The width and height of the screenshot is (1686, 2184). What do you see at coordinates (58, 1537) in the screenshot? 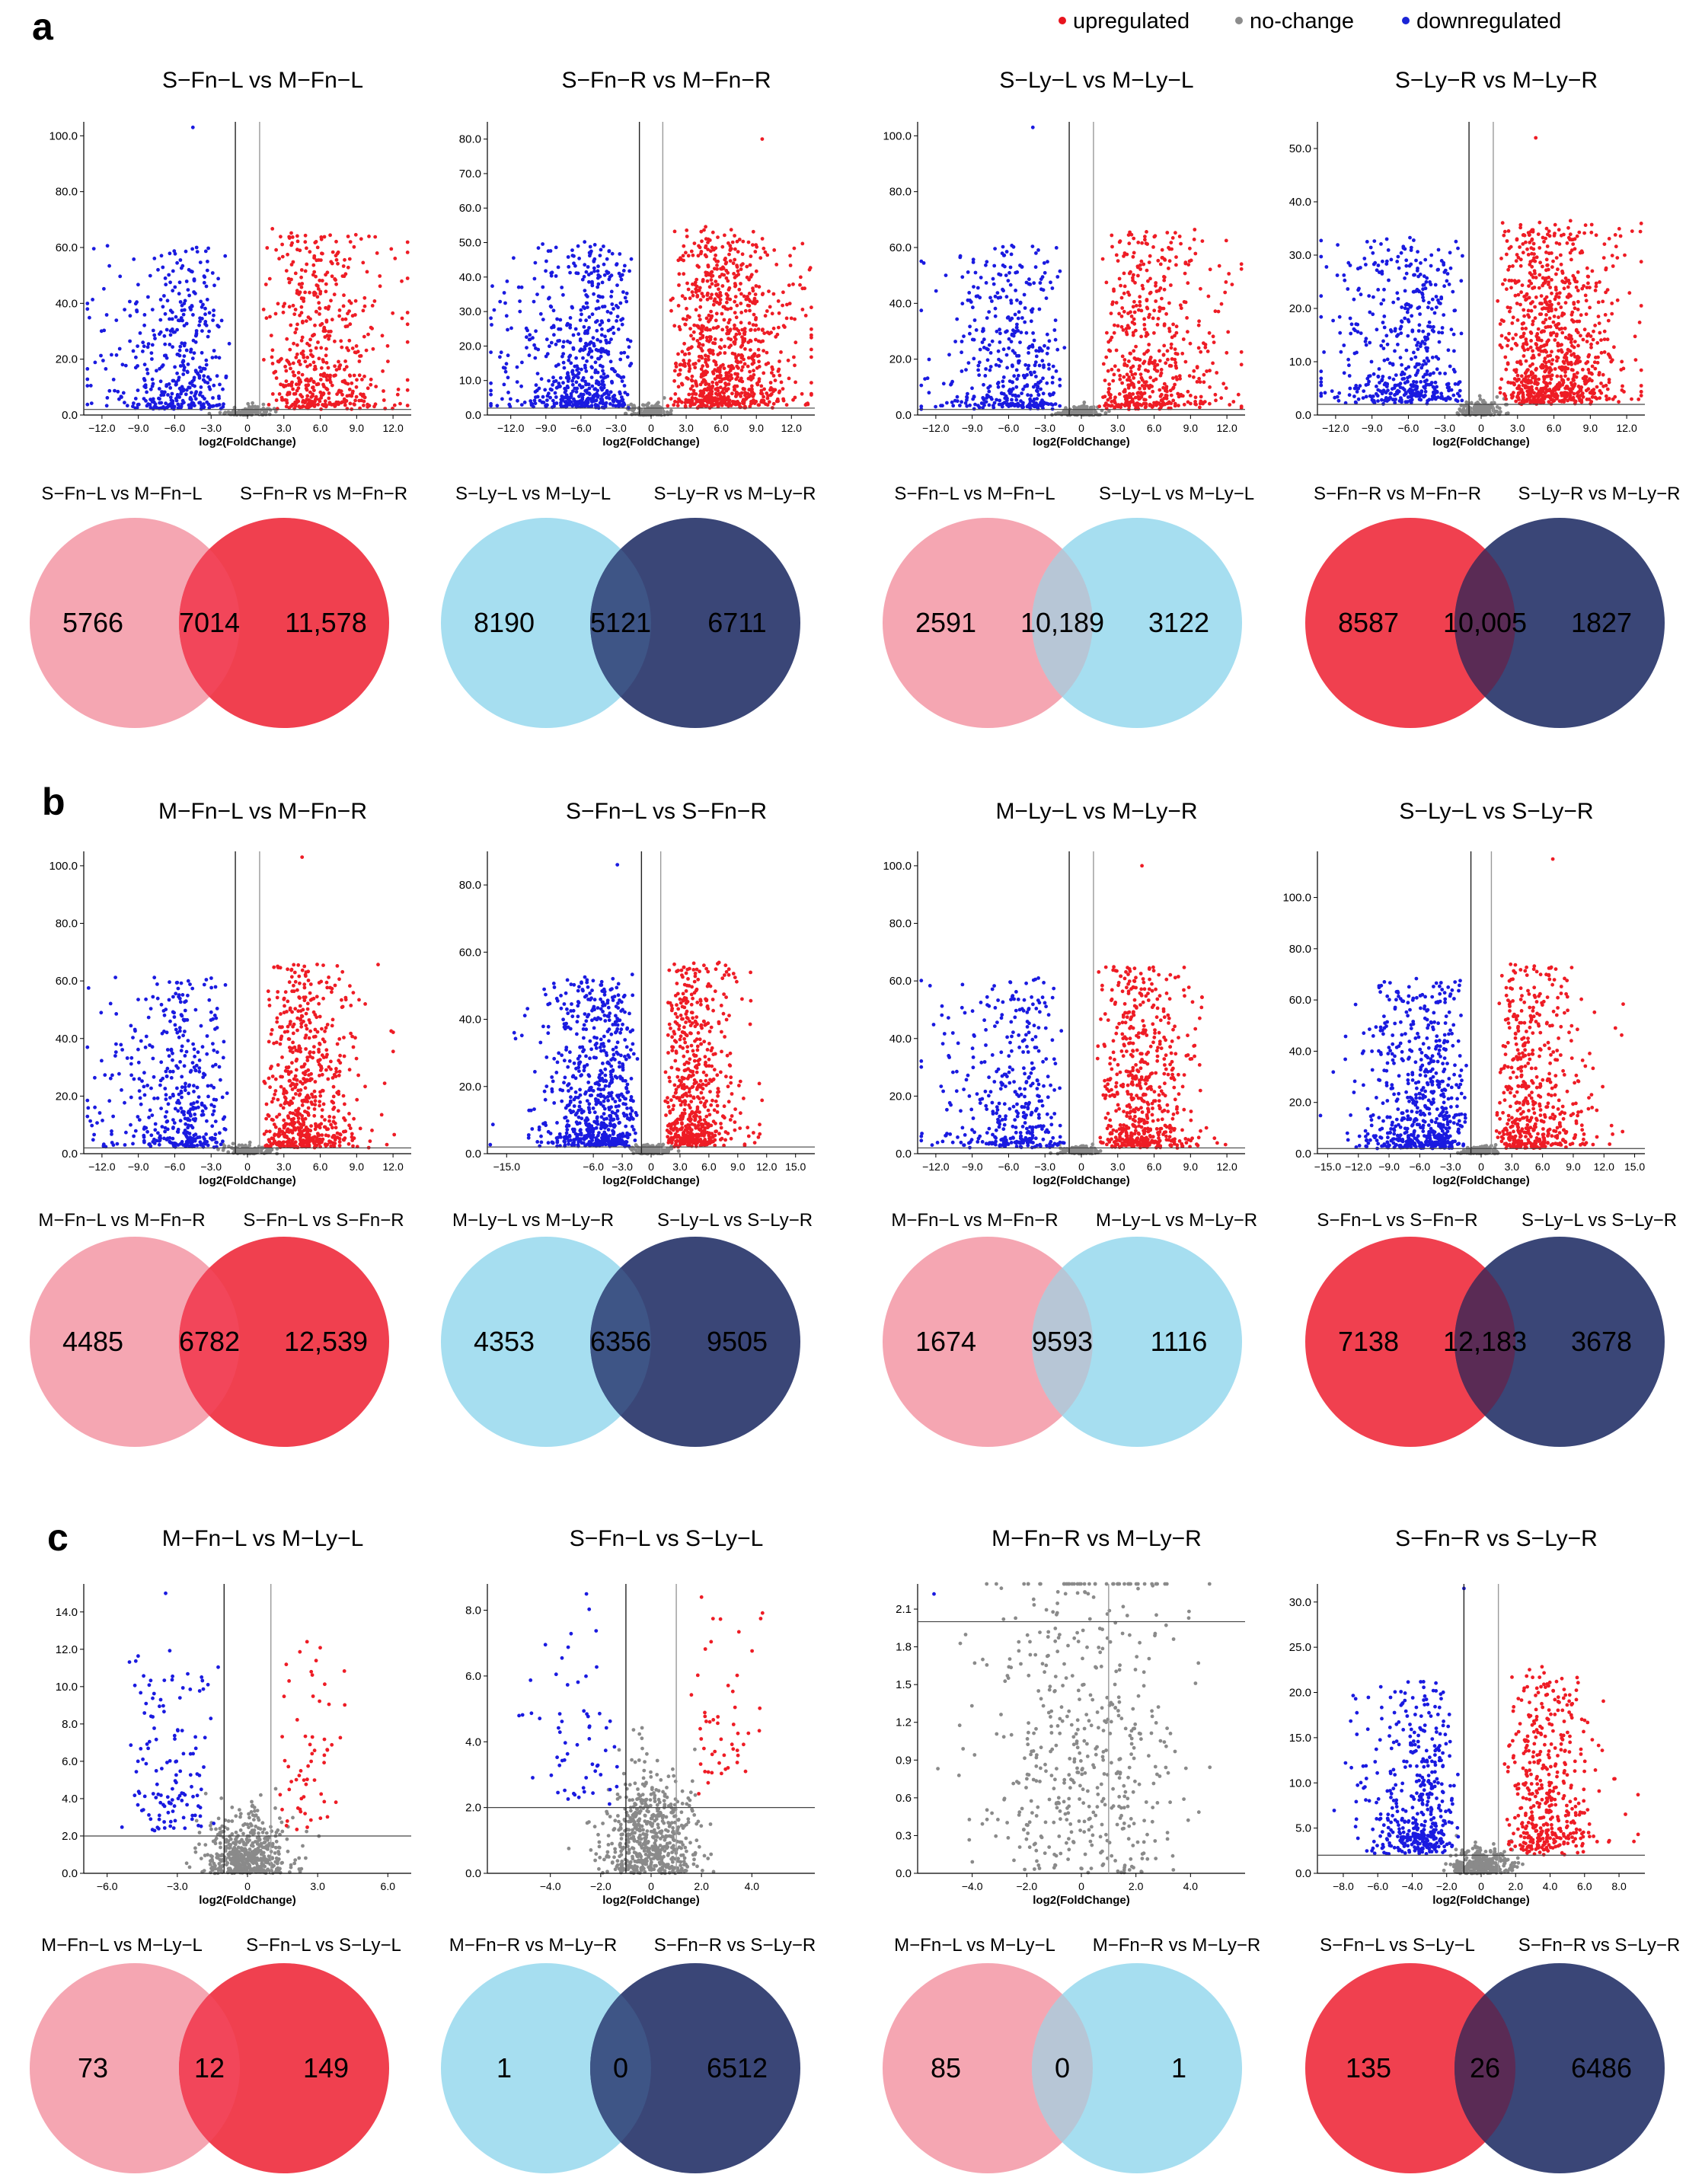
I see `panel-label-c: c` at bounding box center [58, 1537].